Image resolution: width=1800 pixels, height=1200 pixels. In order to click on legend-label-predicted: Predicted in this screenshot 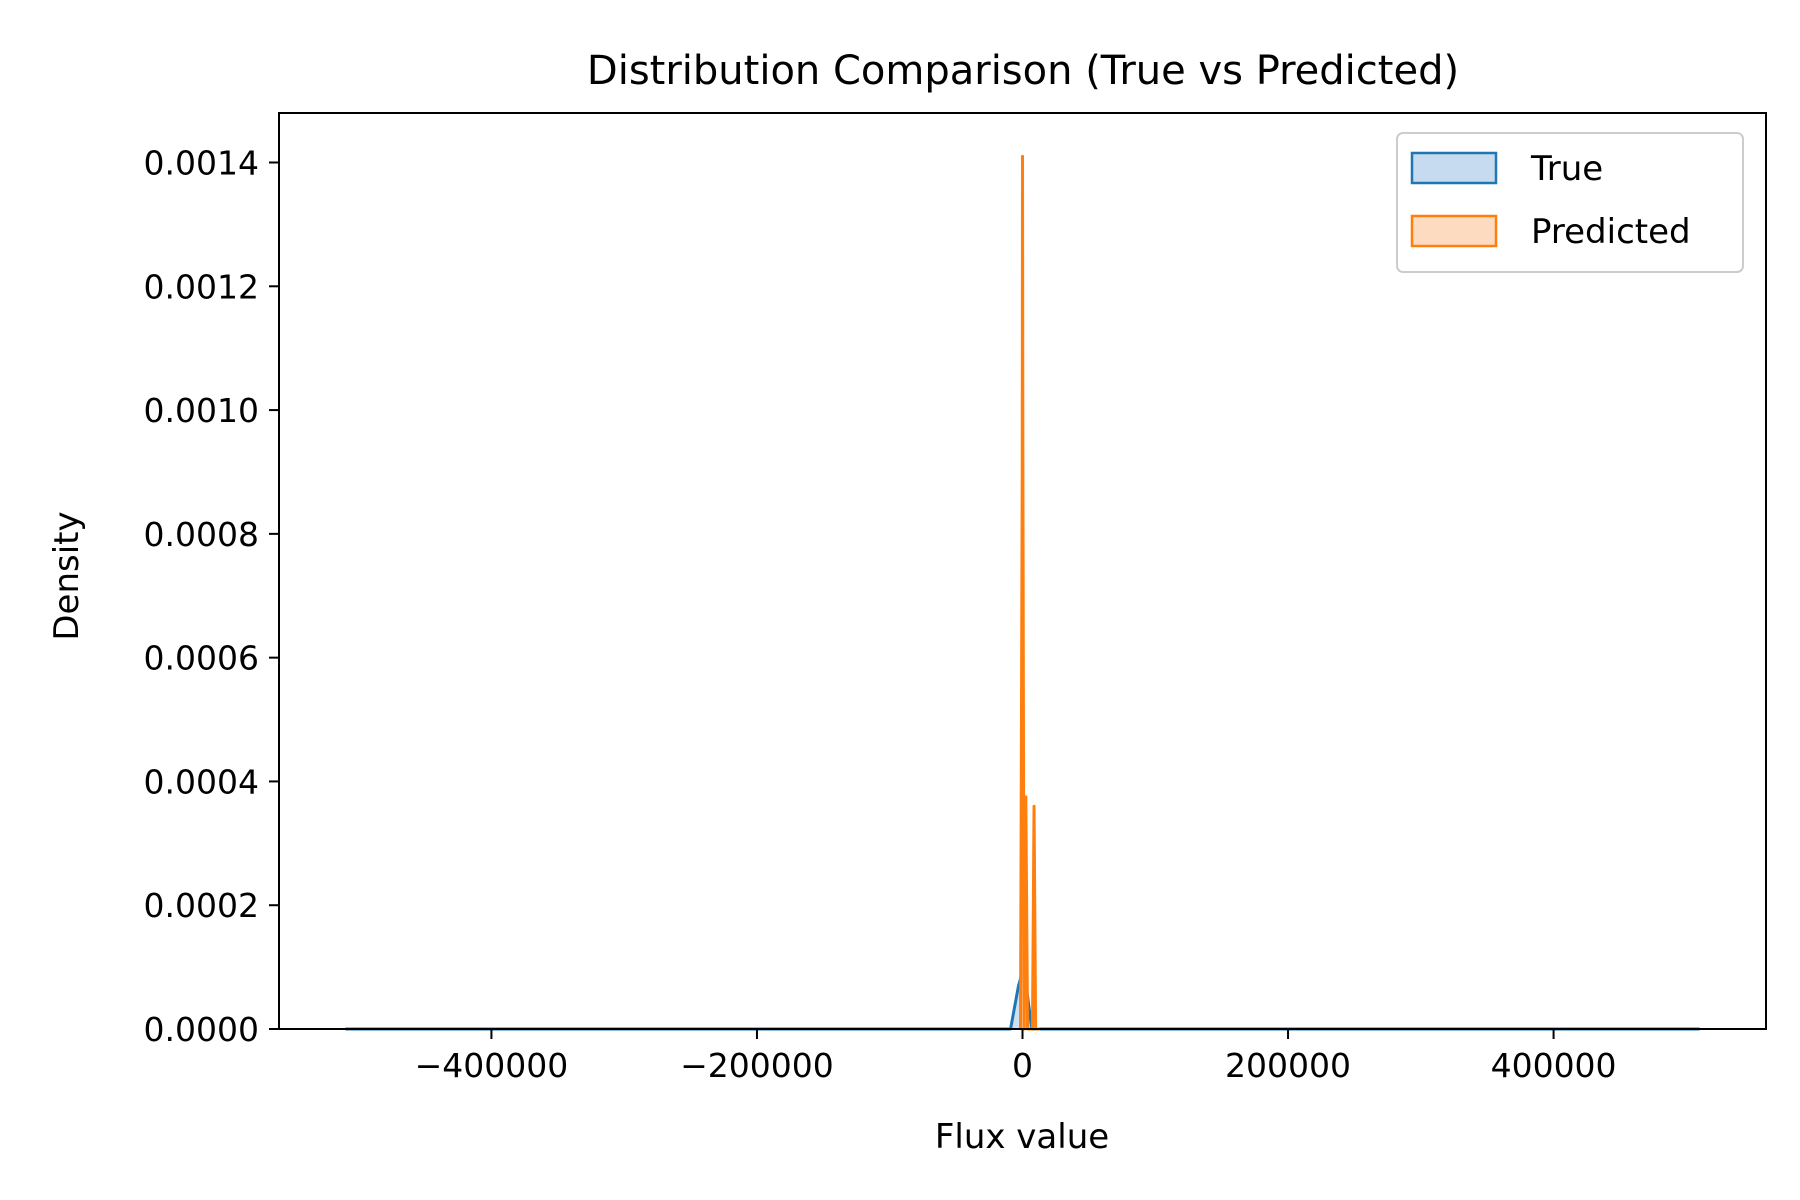, I will do `click(1611, 232)`.